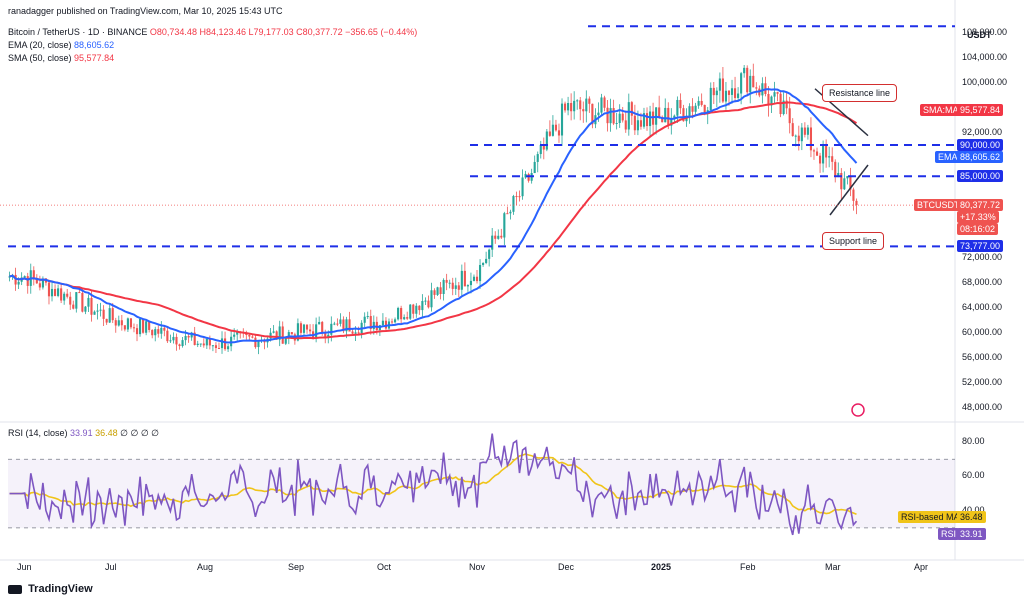 The image size is (1024, 602). Describe the element at coordinates (50, 589) in the screenshot. I see `tradingview-brand: TradingView` at that location.